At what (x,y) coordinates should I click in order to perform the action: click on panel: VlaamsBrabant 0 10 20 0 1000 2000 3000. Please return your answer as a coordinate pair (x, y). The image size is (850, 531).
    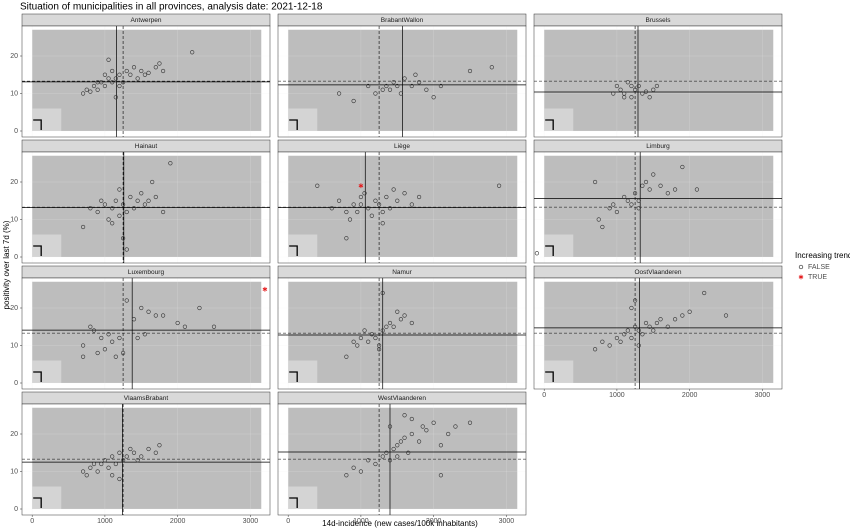
    Looking at the image, I should click on (140, 458).